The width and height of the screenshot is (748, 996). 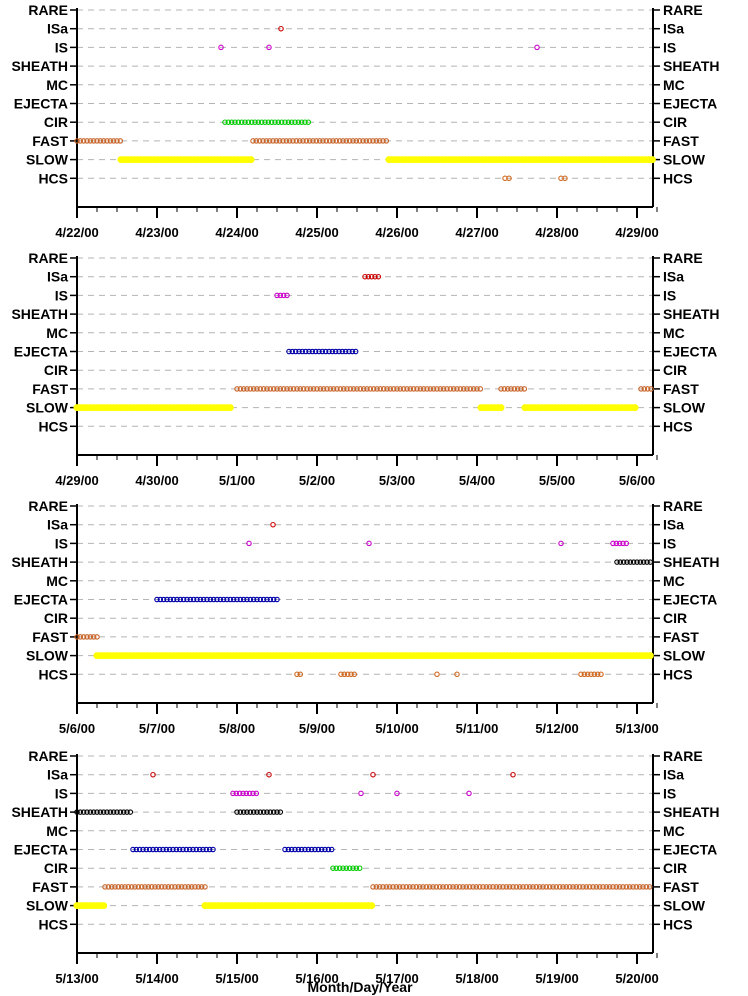 I want to click on x-tick-label: 5/7/00, so click(x=157, y=728).